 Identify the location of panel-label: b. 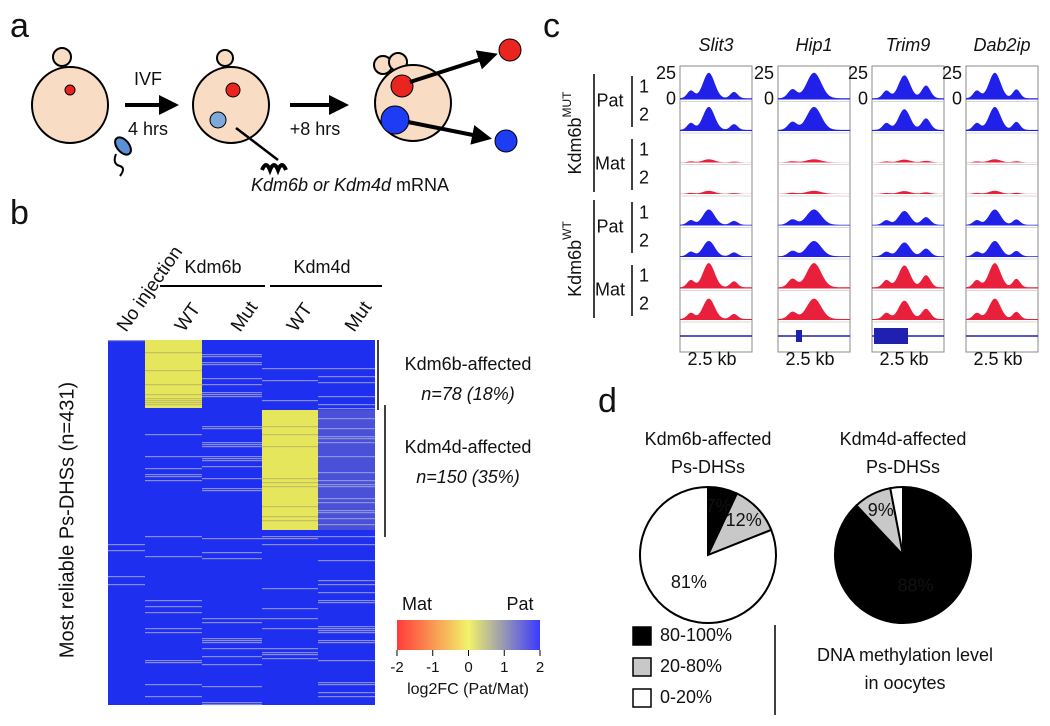
(19, 213).